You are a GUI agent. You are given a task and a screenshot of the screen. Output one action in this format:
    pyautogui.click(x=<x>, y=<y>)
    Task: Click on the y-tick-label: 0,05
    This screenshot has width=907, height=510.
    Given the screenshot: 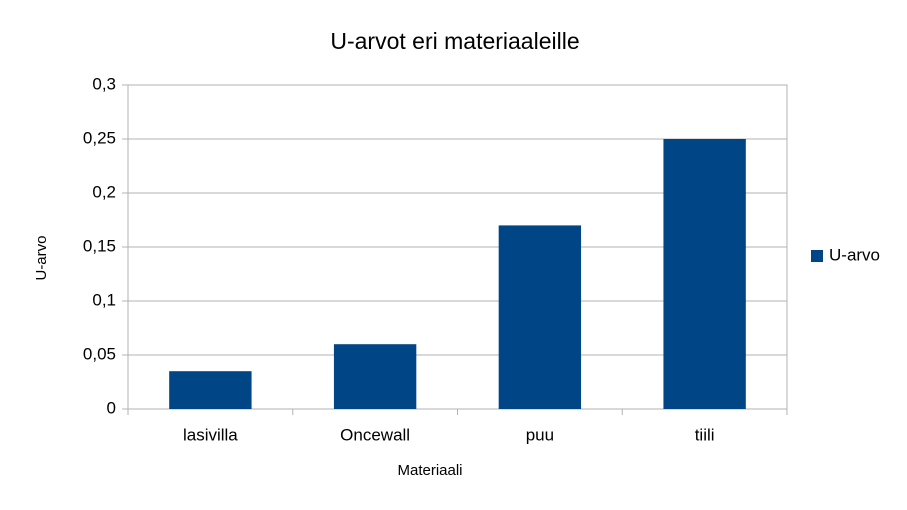 What is the action you would take?
    pyautogui.click(x=99, y=353)
    